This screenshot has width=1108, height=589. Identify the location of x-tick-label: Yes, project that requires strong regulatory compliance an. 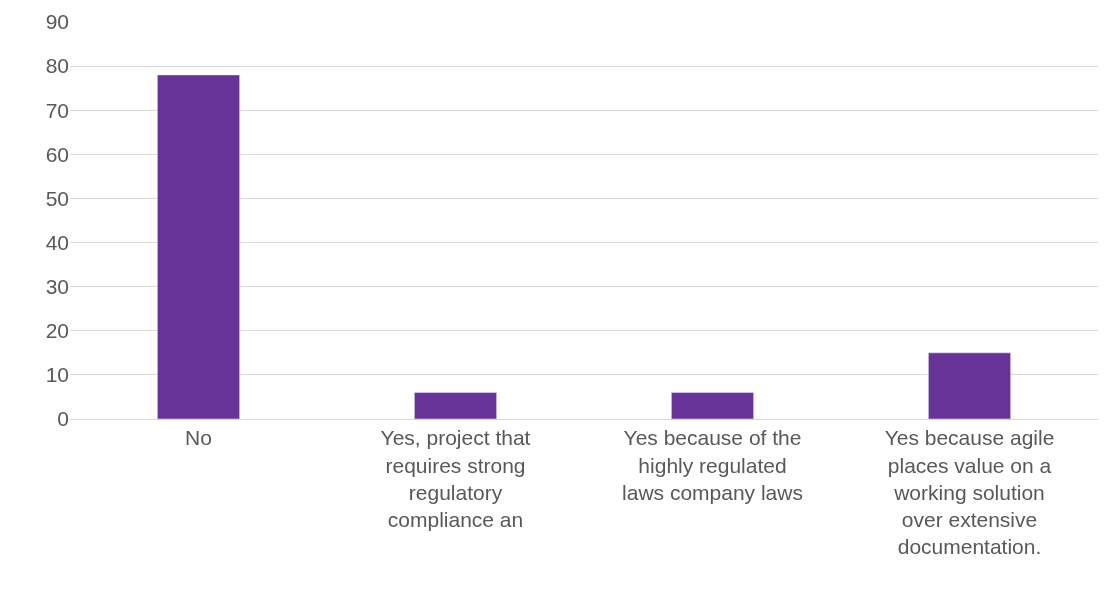
(455, 479).